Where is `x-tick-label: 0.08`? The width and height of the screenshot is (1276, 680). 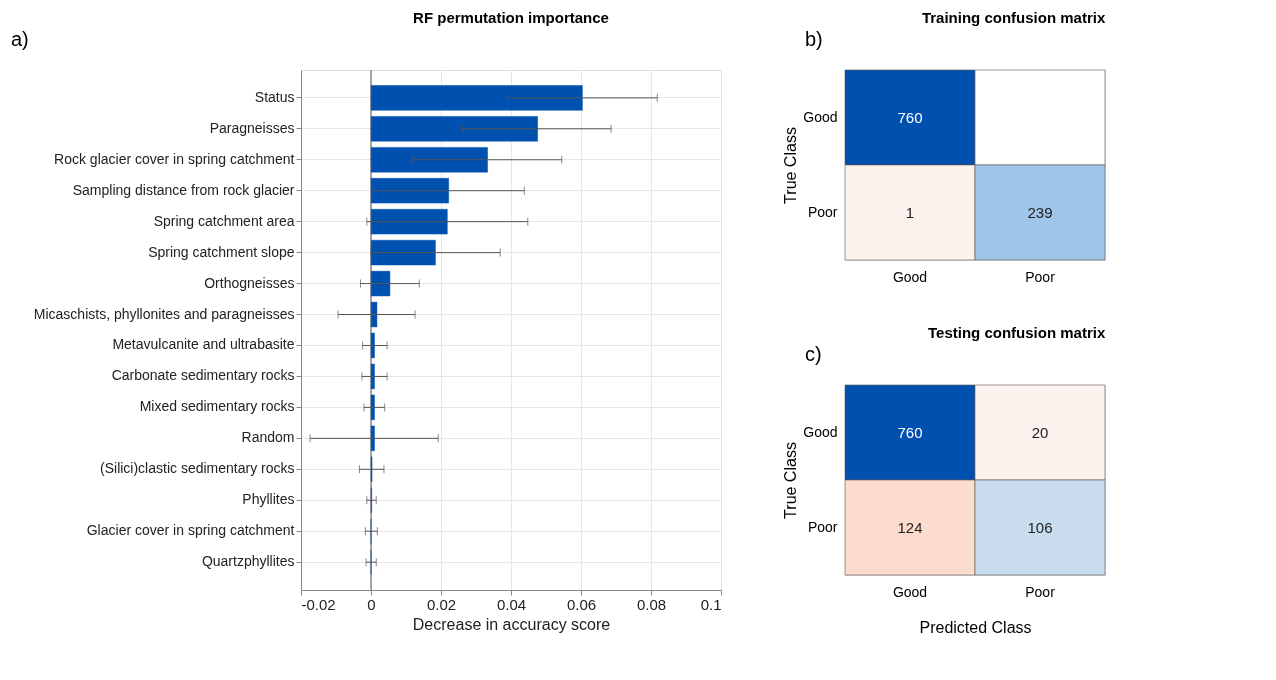 x-tick-label: 0.08 is located at coordinates (651, 604).